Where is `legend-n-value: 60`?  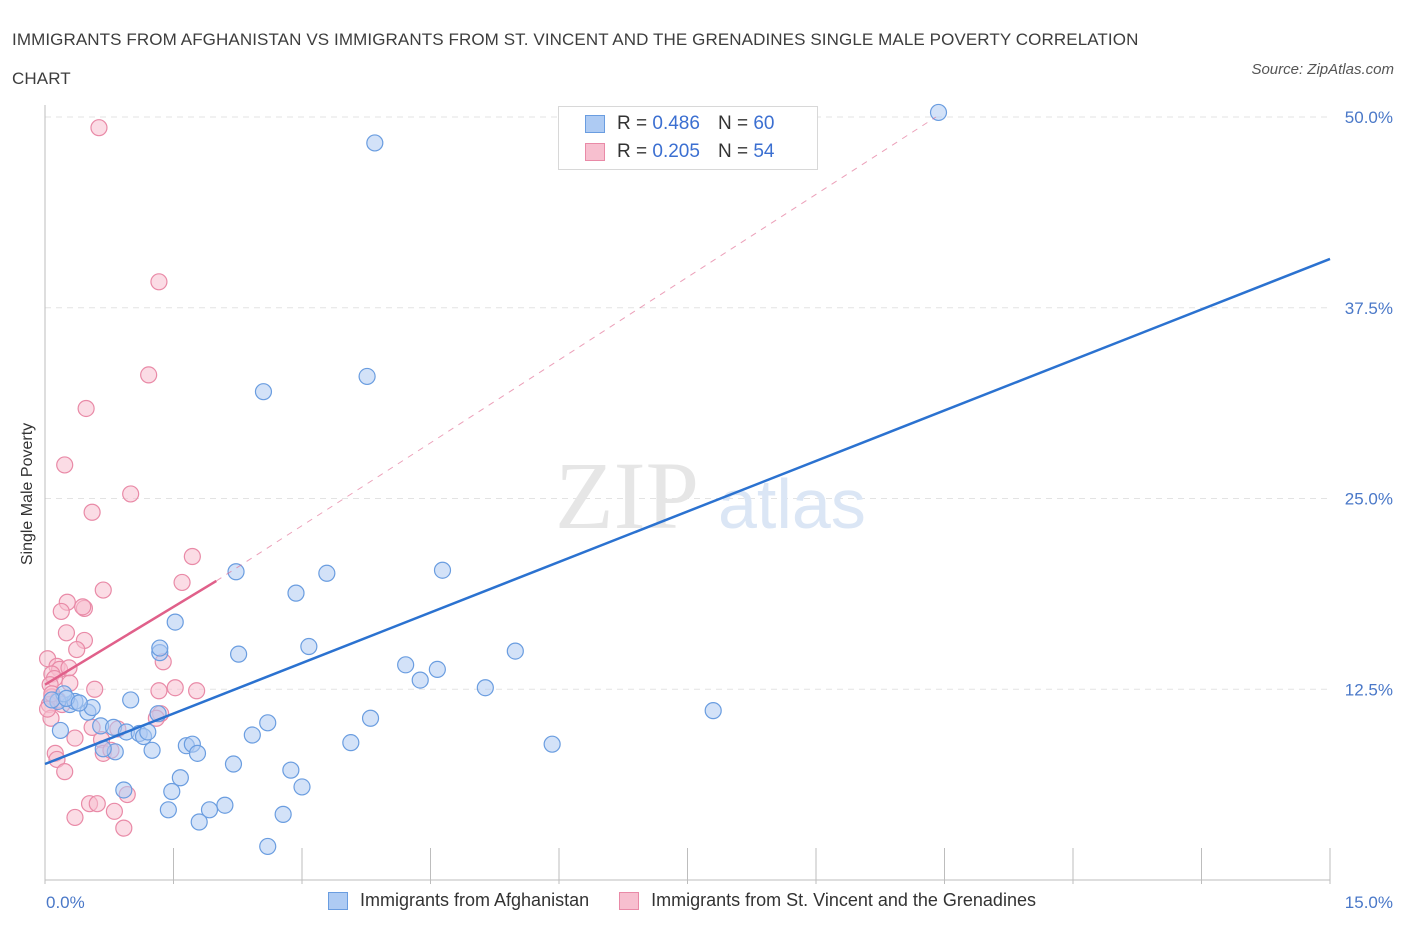 legend-n-value: 60 is located at coordinates (764, 123).